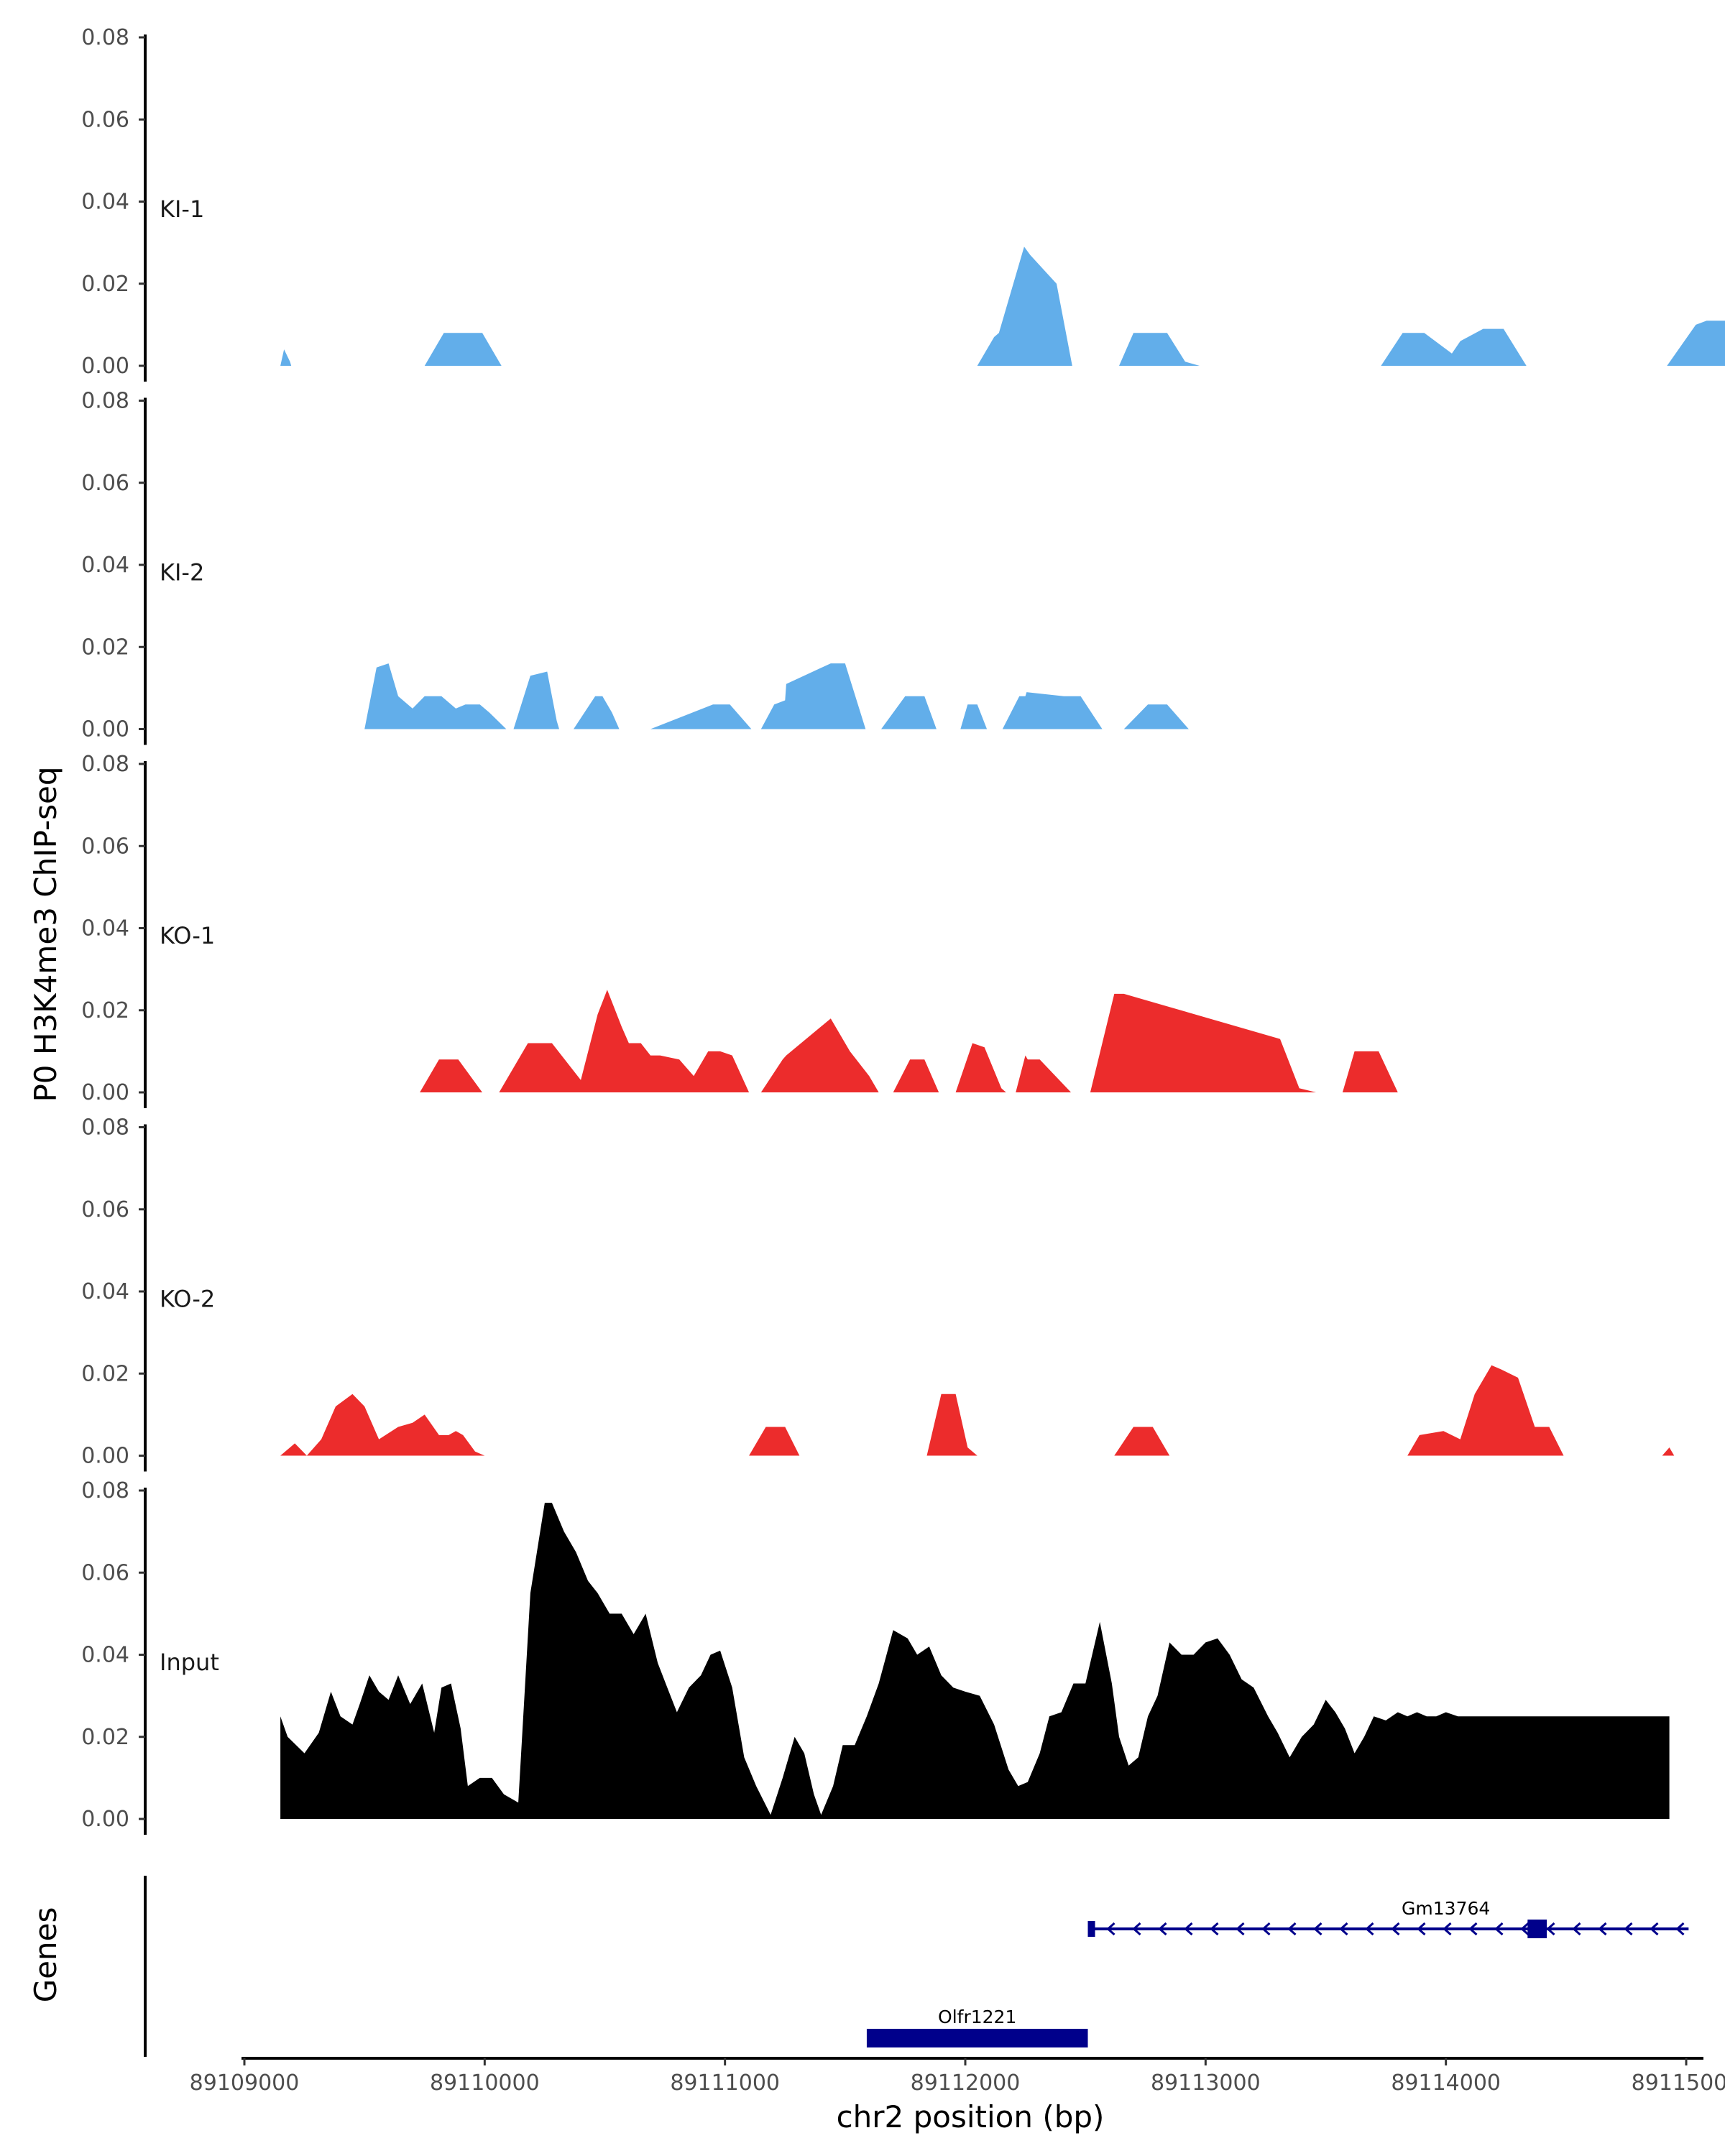  Describe the element at coordinates (977, 2038) in the screenshot. I see `gene-body-block` at that location.